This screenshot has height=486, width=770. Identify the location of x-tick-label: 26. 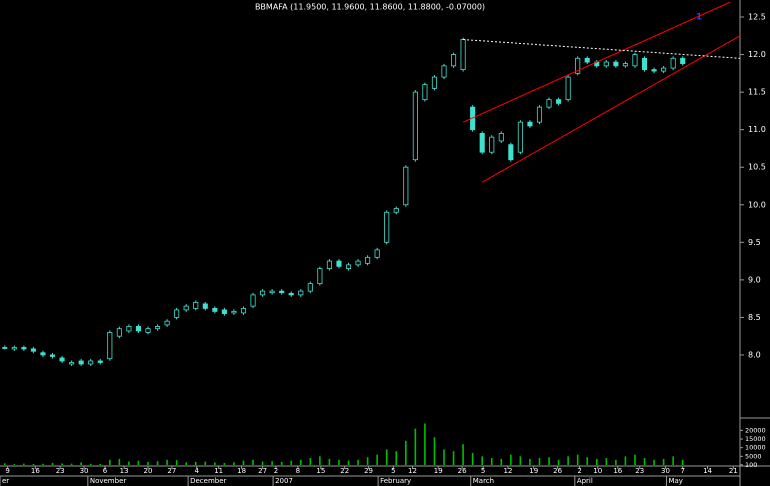
(557, 471).